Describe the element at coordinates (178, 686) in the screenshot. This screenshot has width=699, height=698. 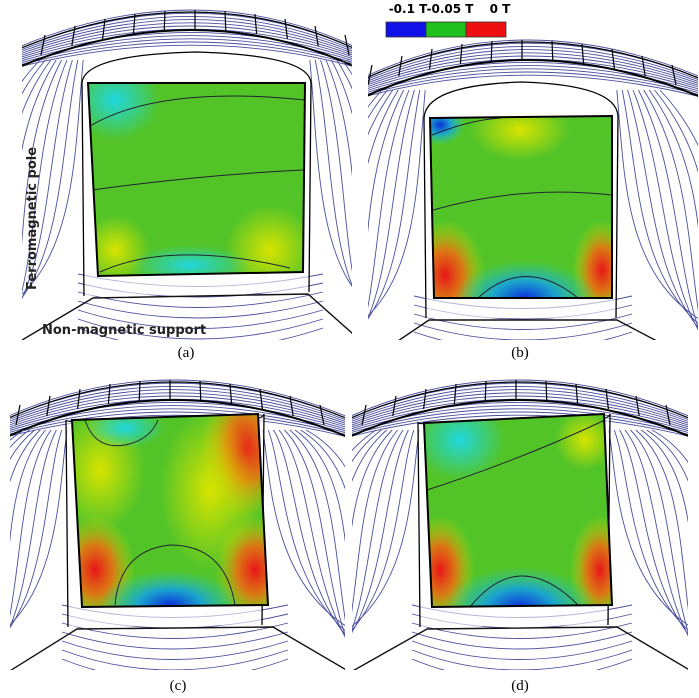
I see `panel-label: (c)` at that location.